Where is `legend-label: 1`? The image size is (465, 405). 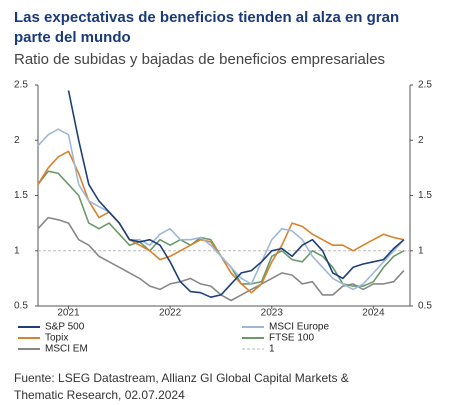 legend-label: 1 is located at coordinates (272, 349).